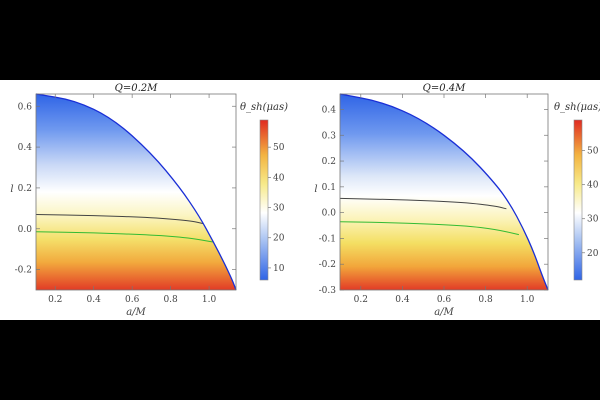 Image resolution: width=600 pixels, height=400 pixels. I want to click on chart-title: Q=0.2M, so click(136, 88).